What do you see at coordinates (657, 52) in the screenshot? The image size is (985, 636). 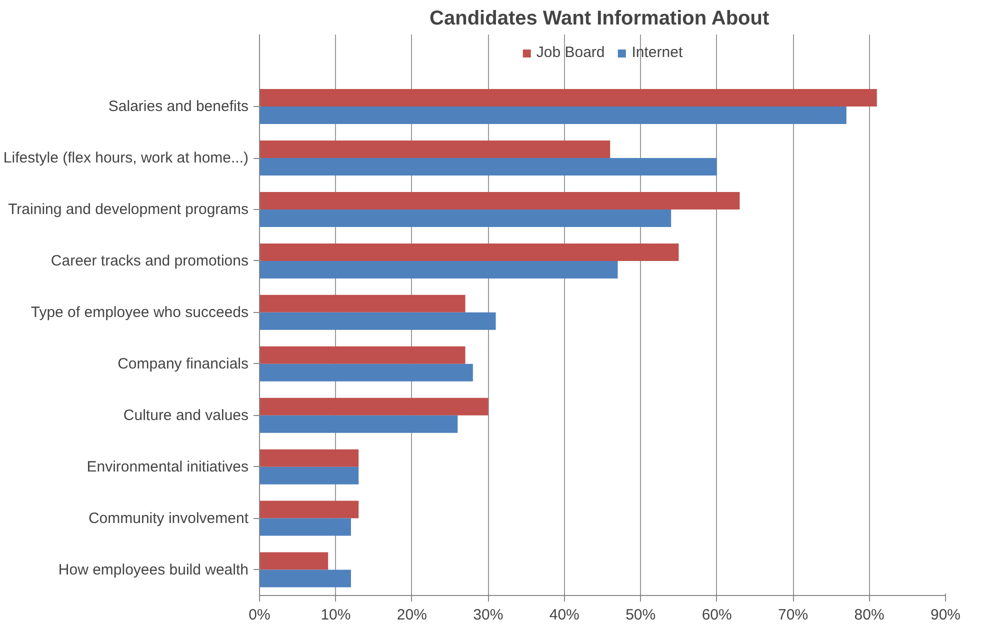 I see `legend-label: Internet` at bounding box center [657, 52].